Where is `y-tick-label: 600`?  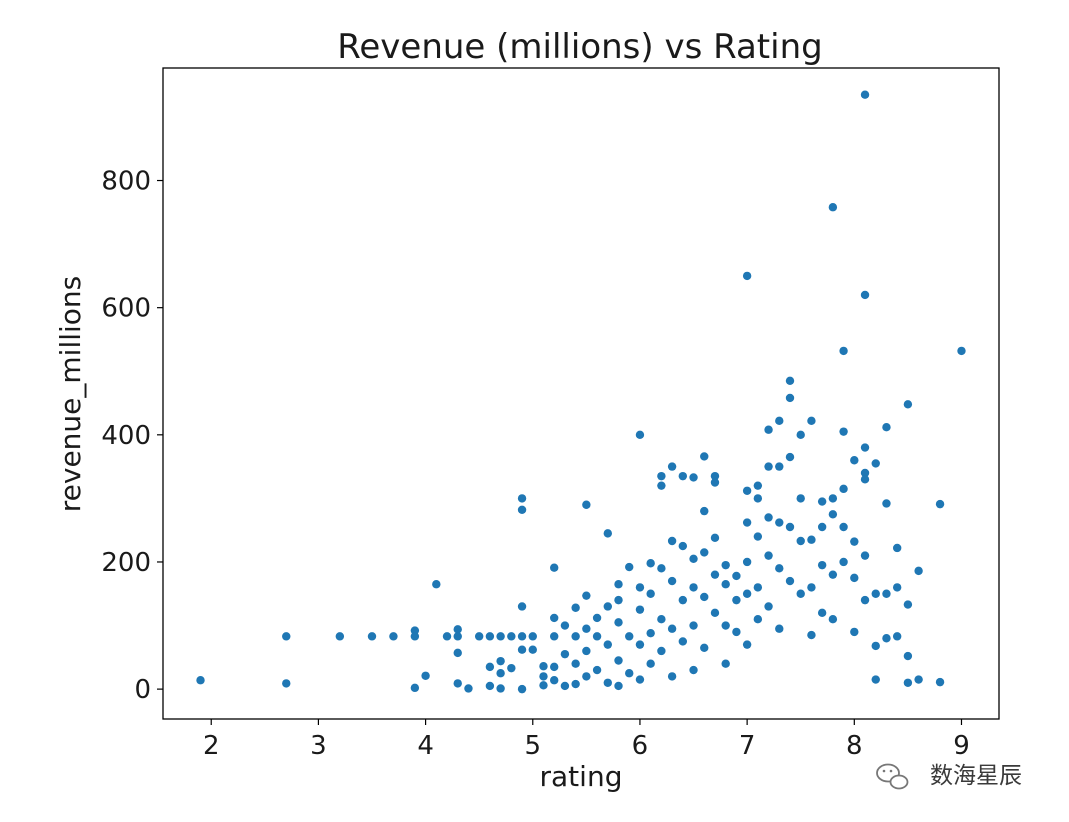
y-tick-label: 600 is located at coordinates (126, 309).